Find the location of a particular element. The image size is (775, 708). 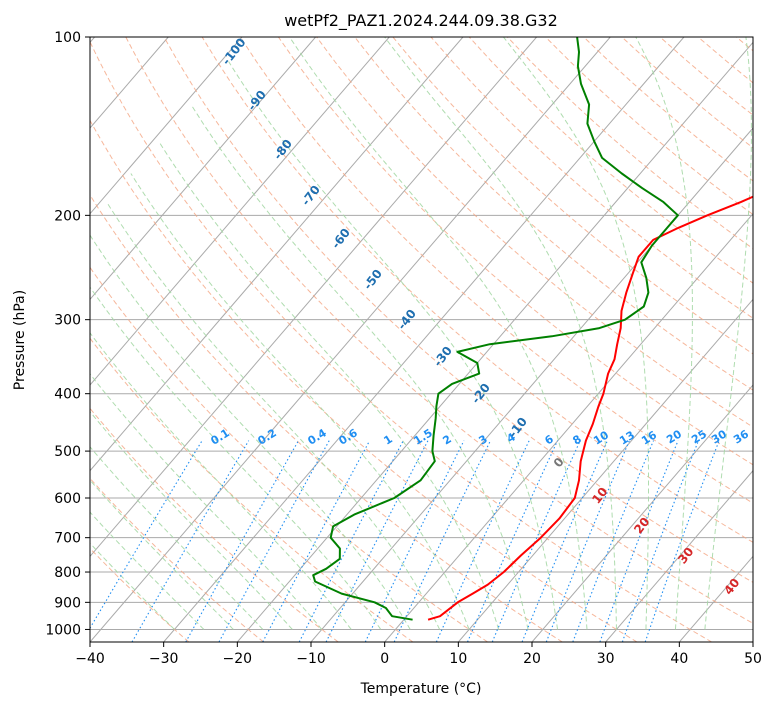

y-tick-label: 700 is located at coordinates (67, 539).